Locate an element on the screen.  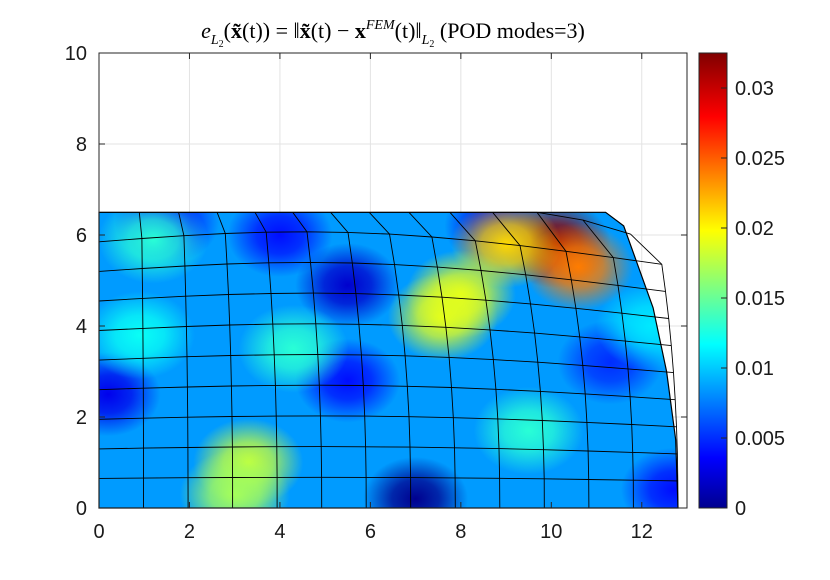
y-tick-label: 4 is located at coordinates (81, 327).